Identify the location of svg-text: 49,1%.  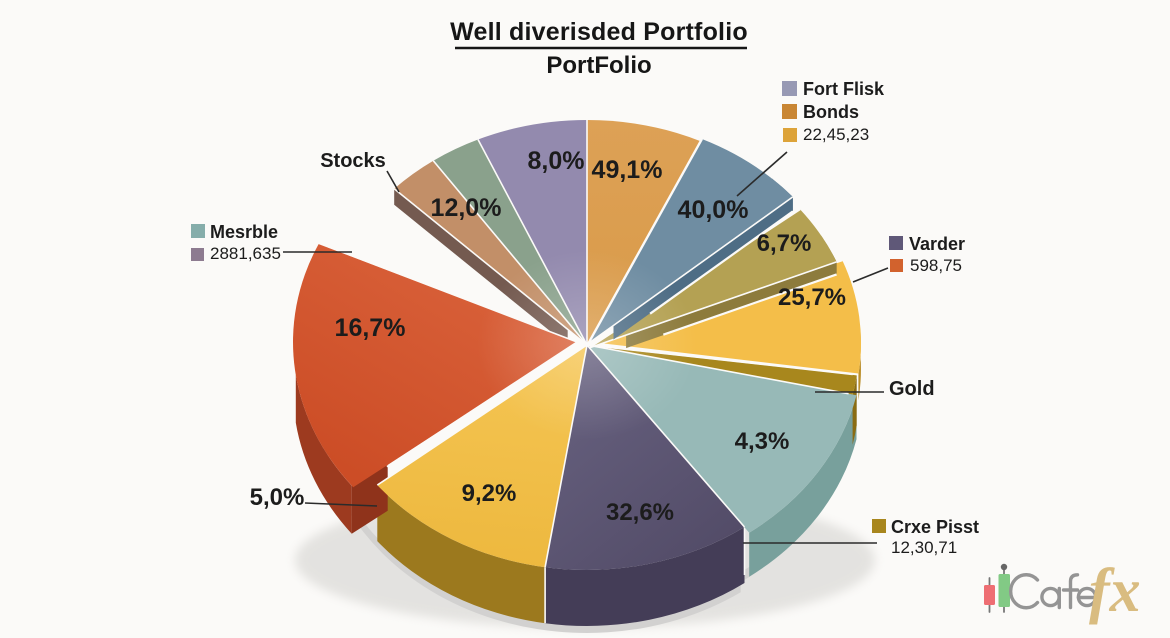
(627, 170).